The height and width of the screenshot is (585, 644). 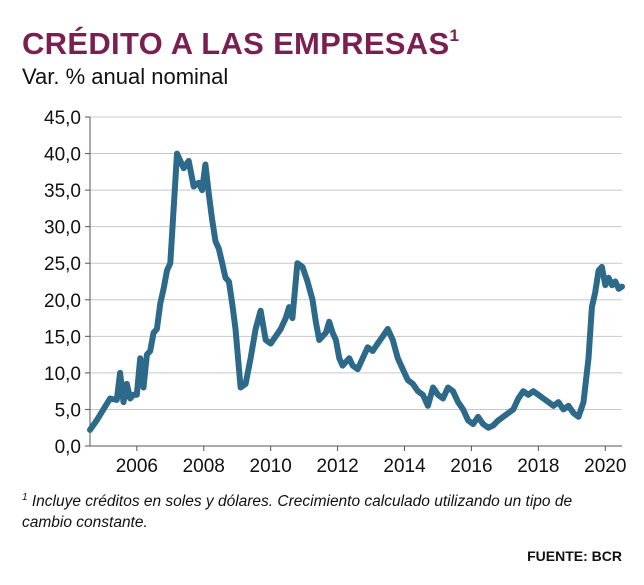 What do you see at coordinates (62, 337) in the screenshot?
I see `y-tick-label: 15,0` at bounding box center [62, 337].